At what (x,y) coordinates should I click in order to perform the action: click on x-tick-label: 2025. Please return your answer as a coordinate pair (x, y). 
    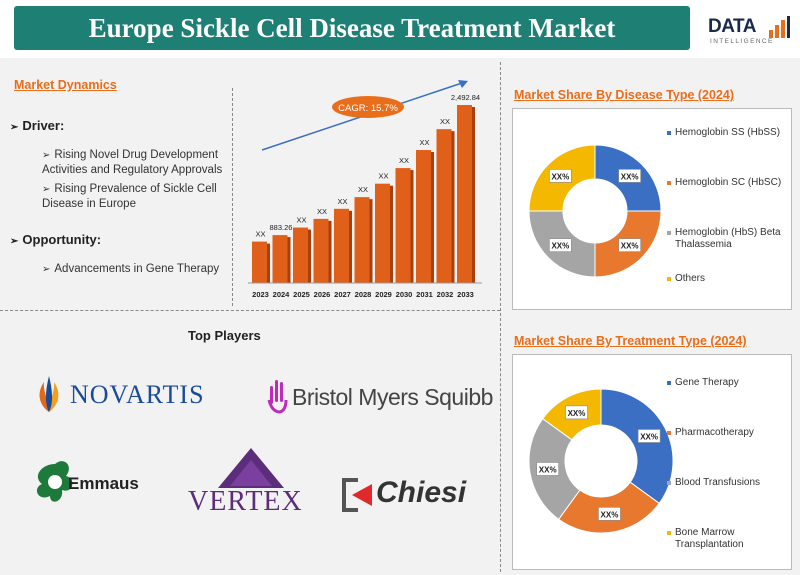
    Looking at the image, I should click on (301, 294).